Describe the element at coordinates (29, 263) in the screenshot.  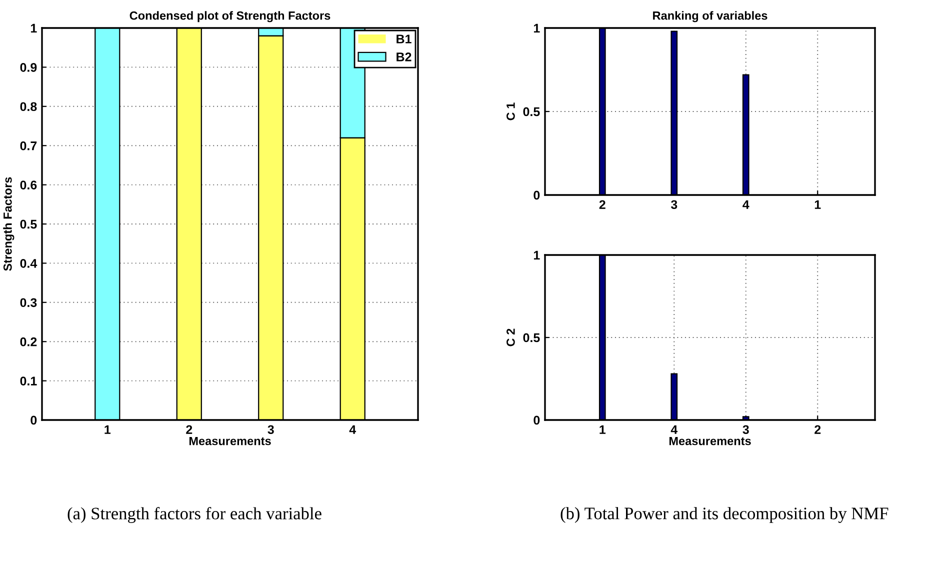
I see `y-tick-label: 0.4` at that location.